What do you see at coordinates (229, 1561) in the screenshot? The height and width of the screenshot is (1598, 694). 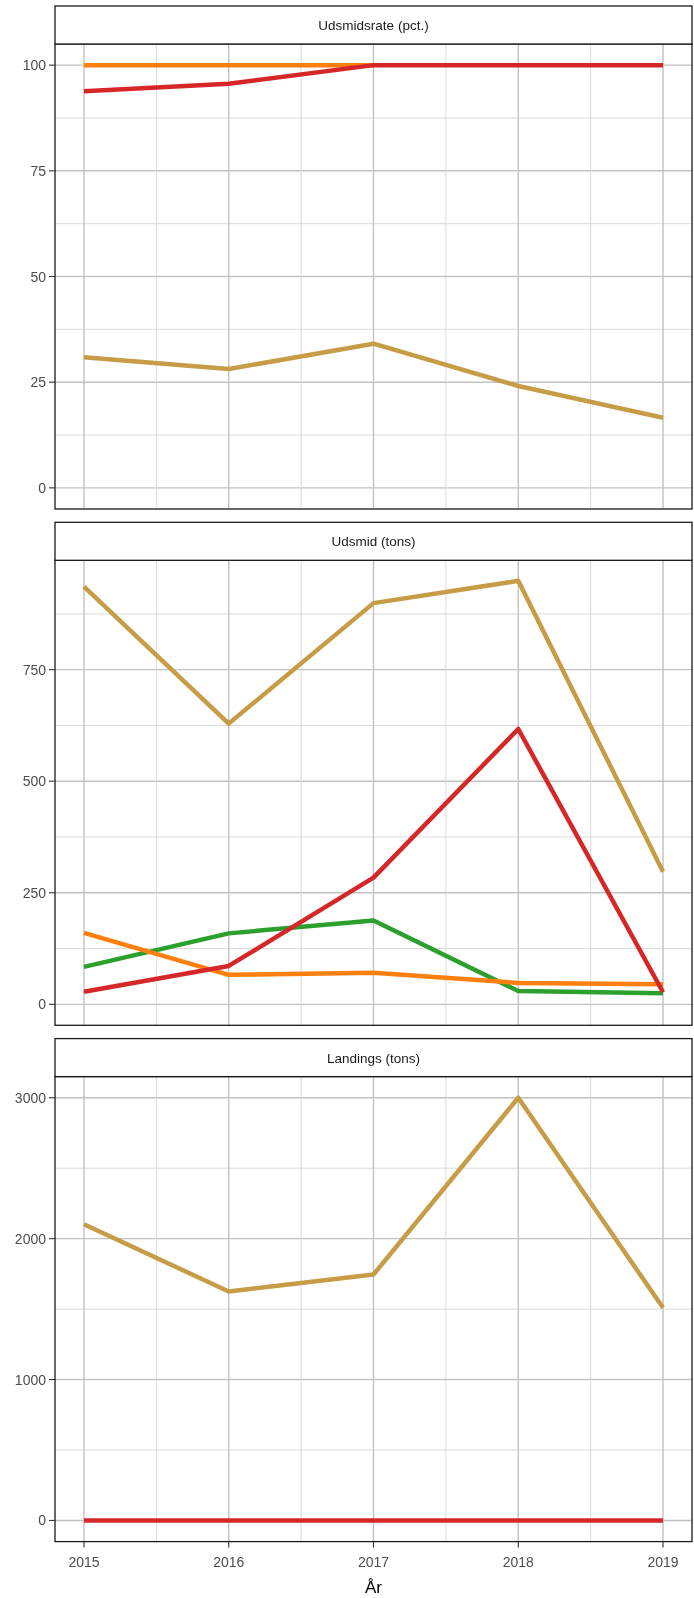 I see `x-tick-label: 2016` at bounding box center [229, 1561].